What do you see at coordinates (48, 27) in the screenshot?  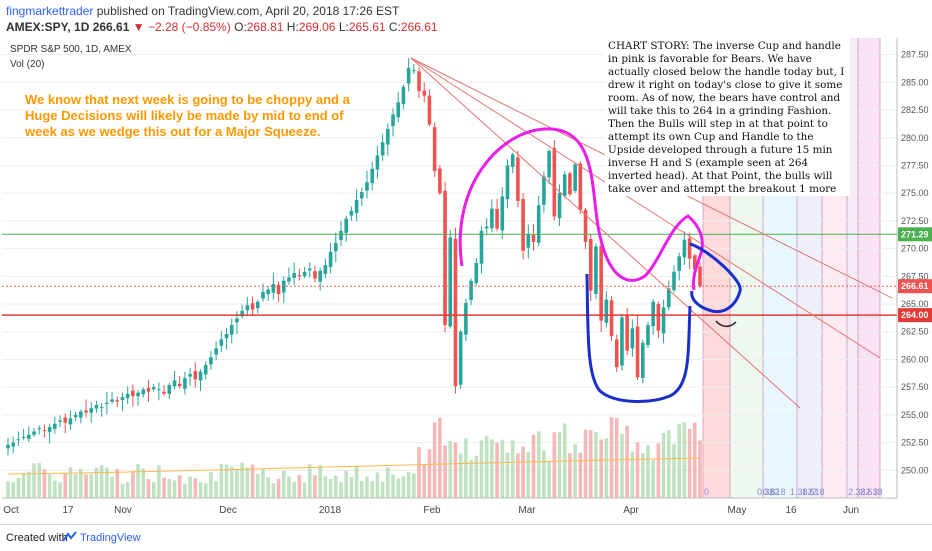 I see `symbol-label: AMEX:SPY, 1D` at bounding box center [48, 27].